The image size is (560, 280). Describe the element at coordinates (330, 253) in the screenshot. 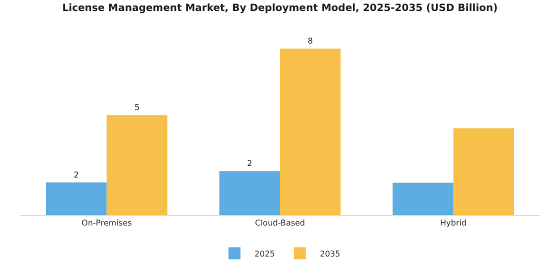

I see `legend-label: 2035` at that location.